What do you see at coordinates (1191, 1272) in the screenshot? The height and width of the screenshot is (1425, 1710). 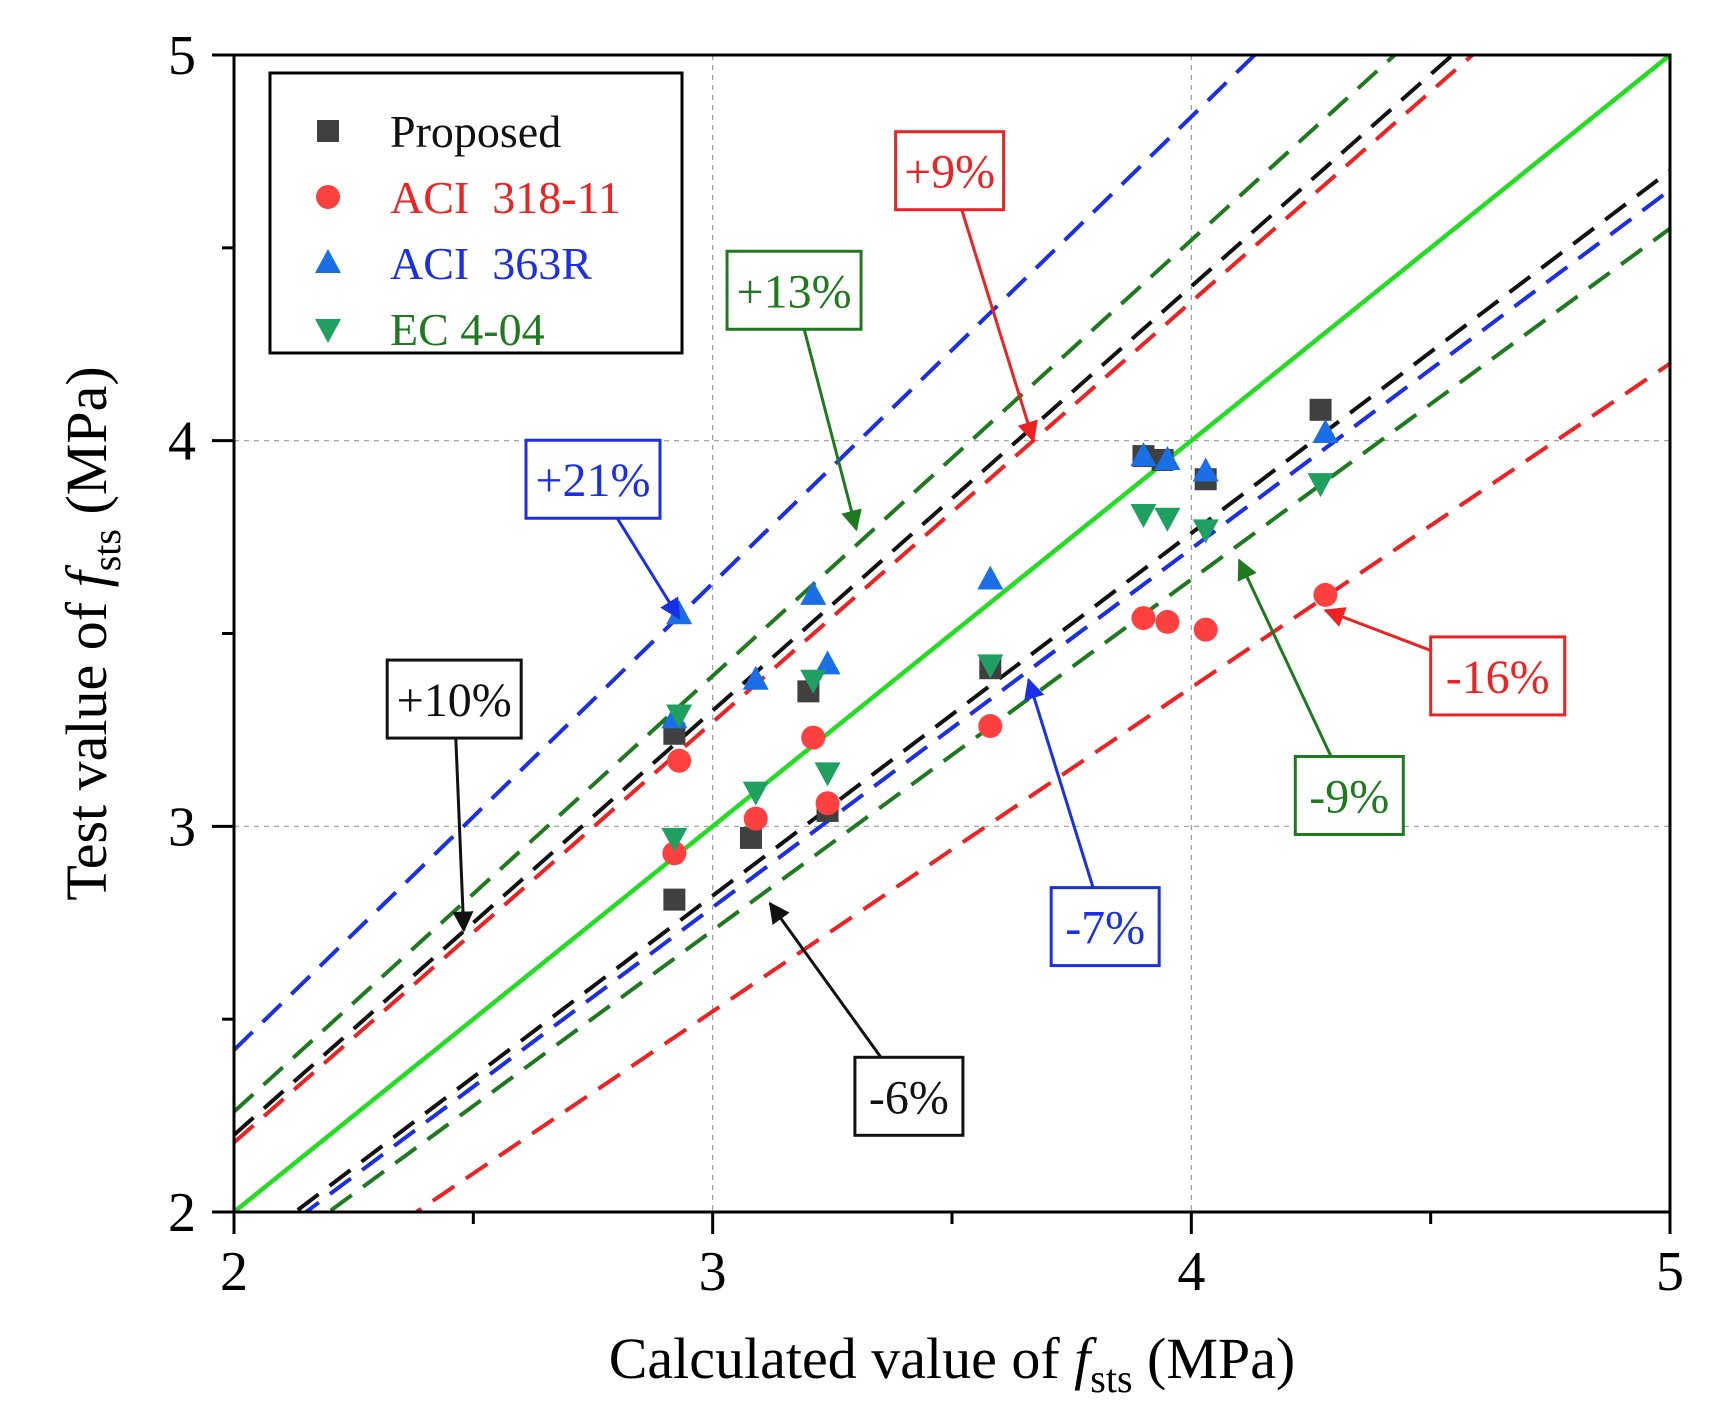 I see `x-tick-label: 4` at bounding box center [1191, 1272].